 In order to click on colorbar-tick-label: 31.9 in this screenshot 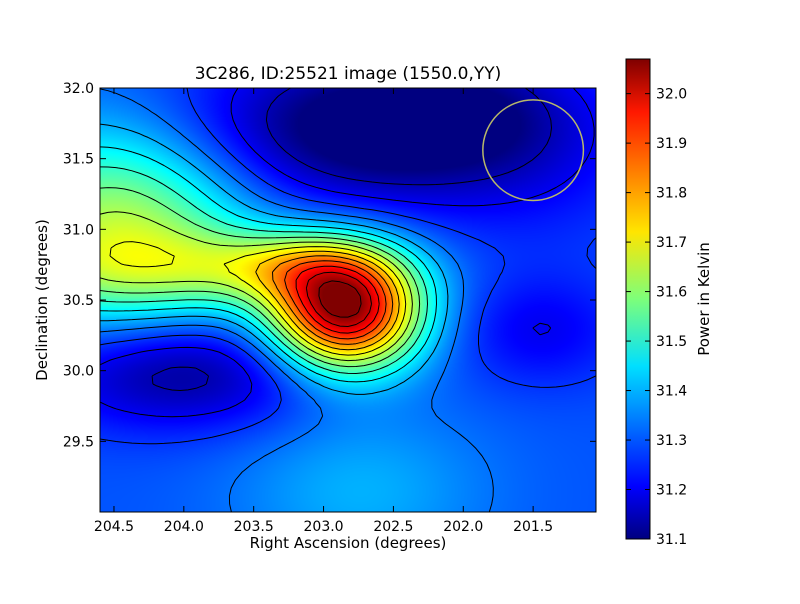, I will do `click(671, 144)`.